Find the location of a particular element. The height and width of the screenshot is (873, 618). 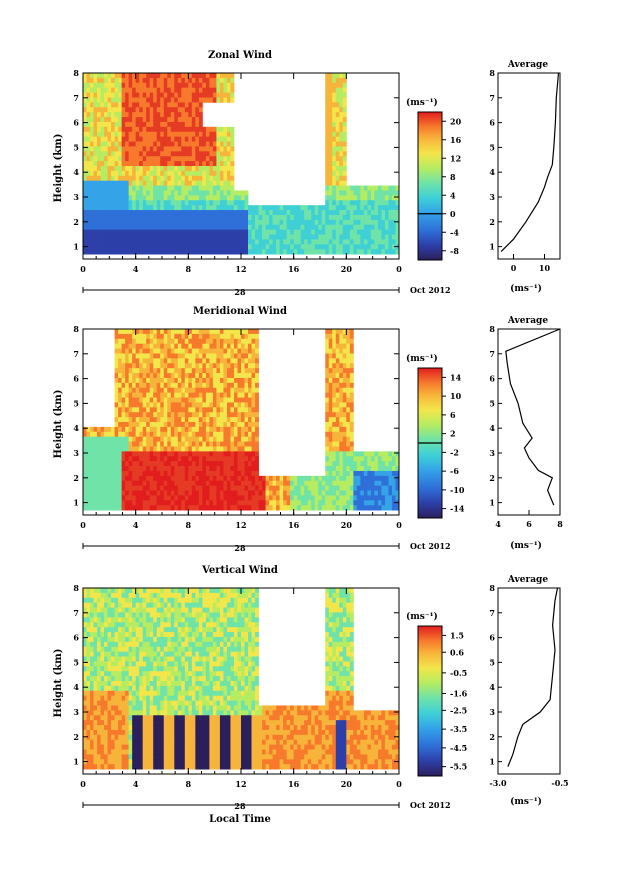

y-tick-label: 5 is located at coordinates (76, 403).